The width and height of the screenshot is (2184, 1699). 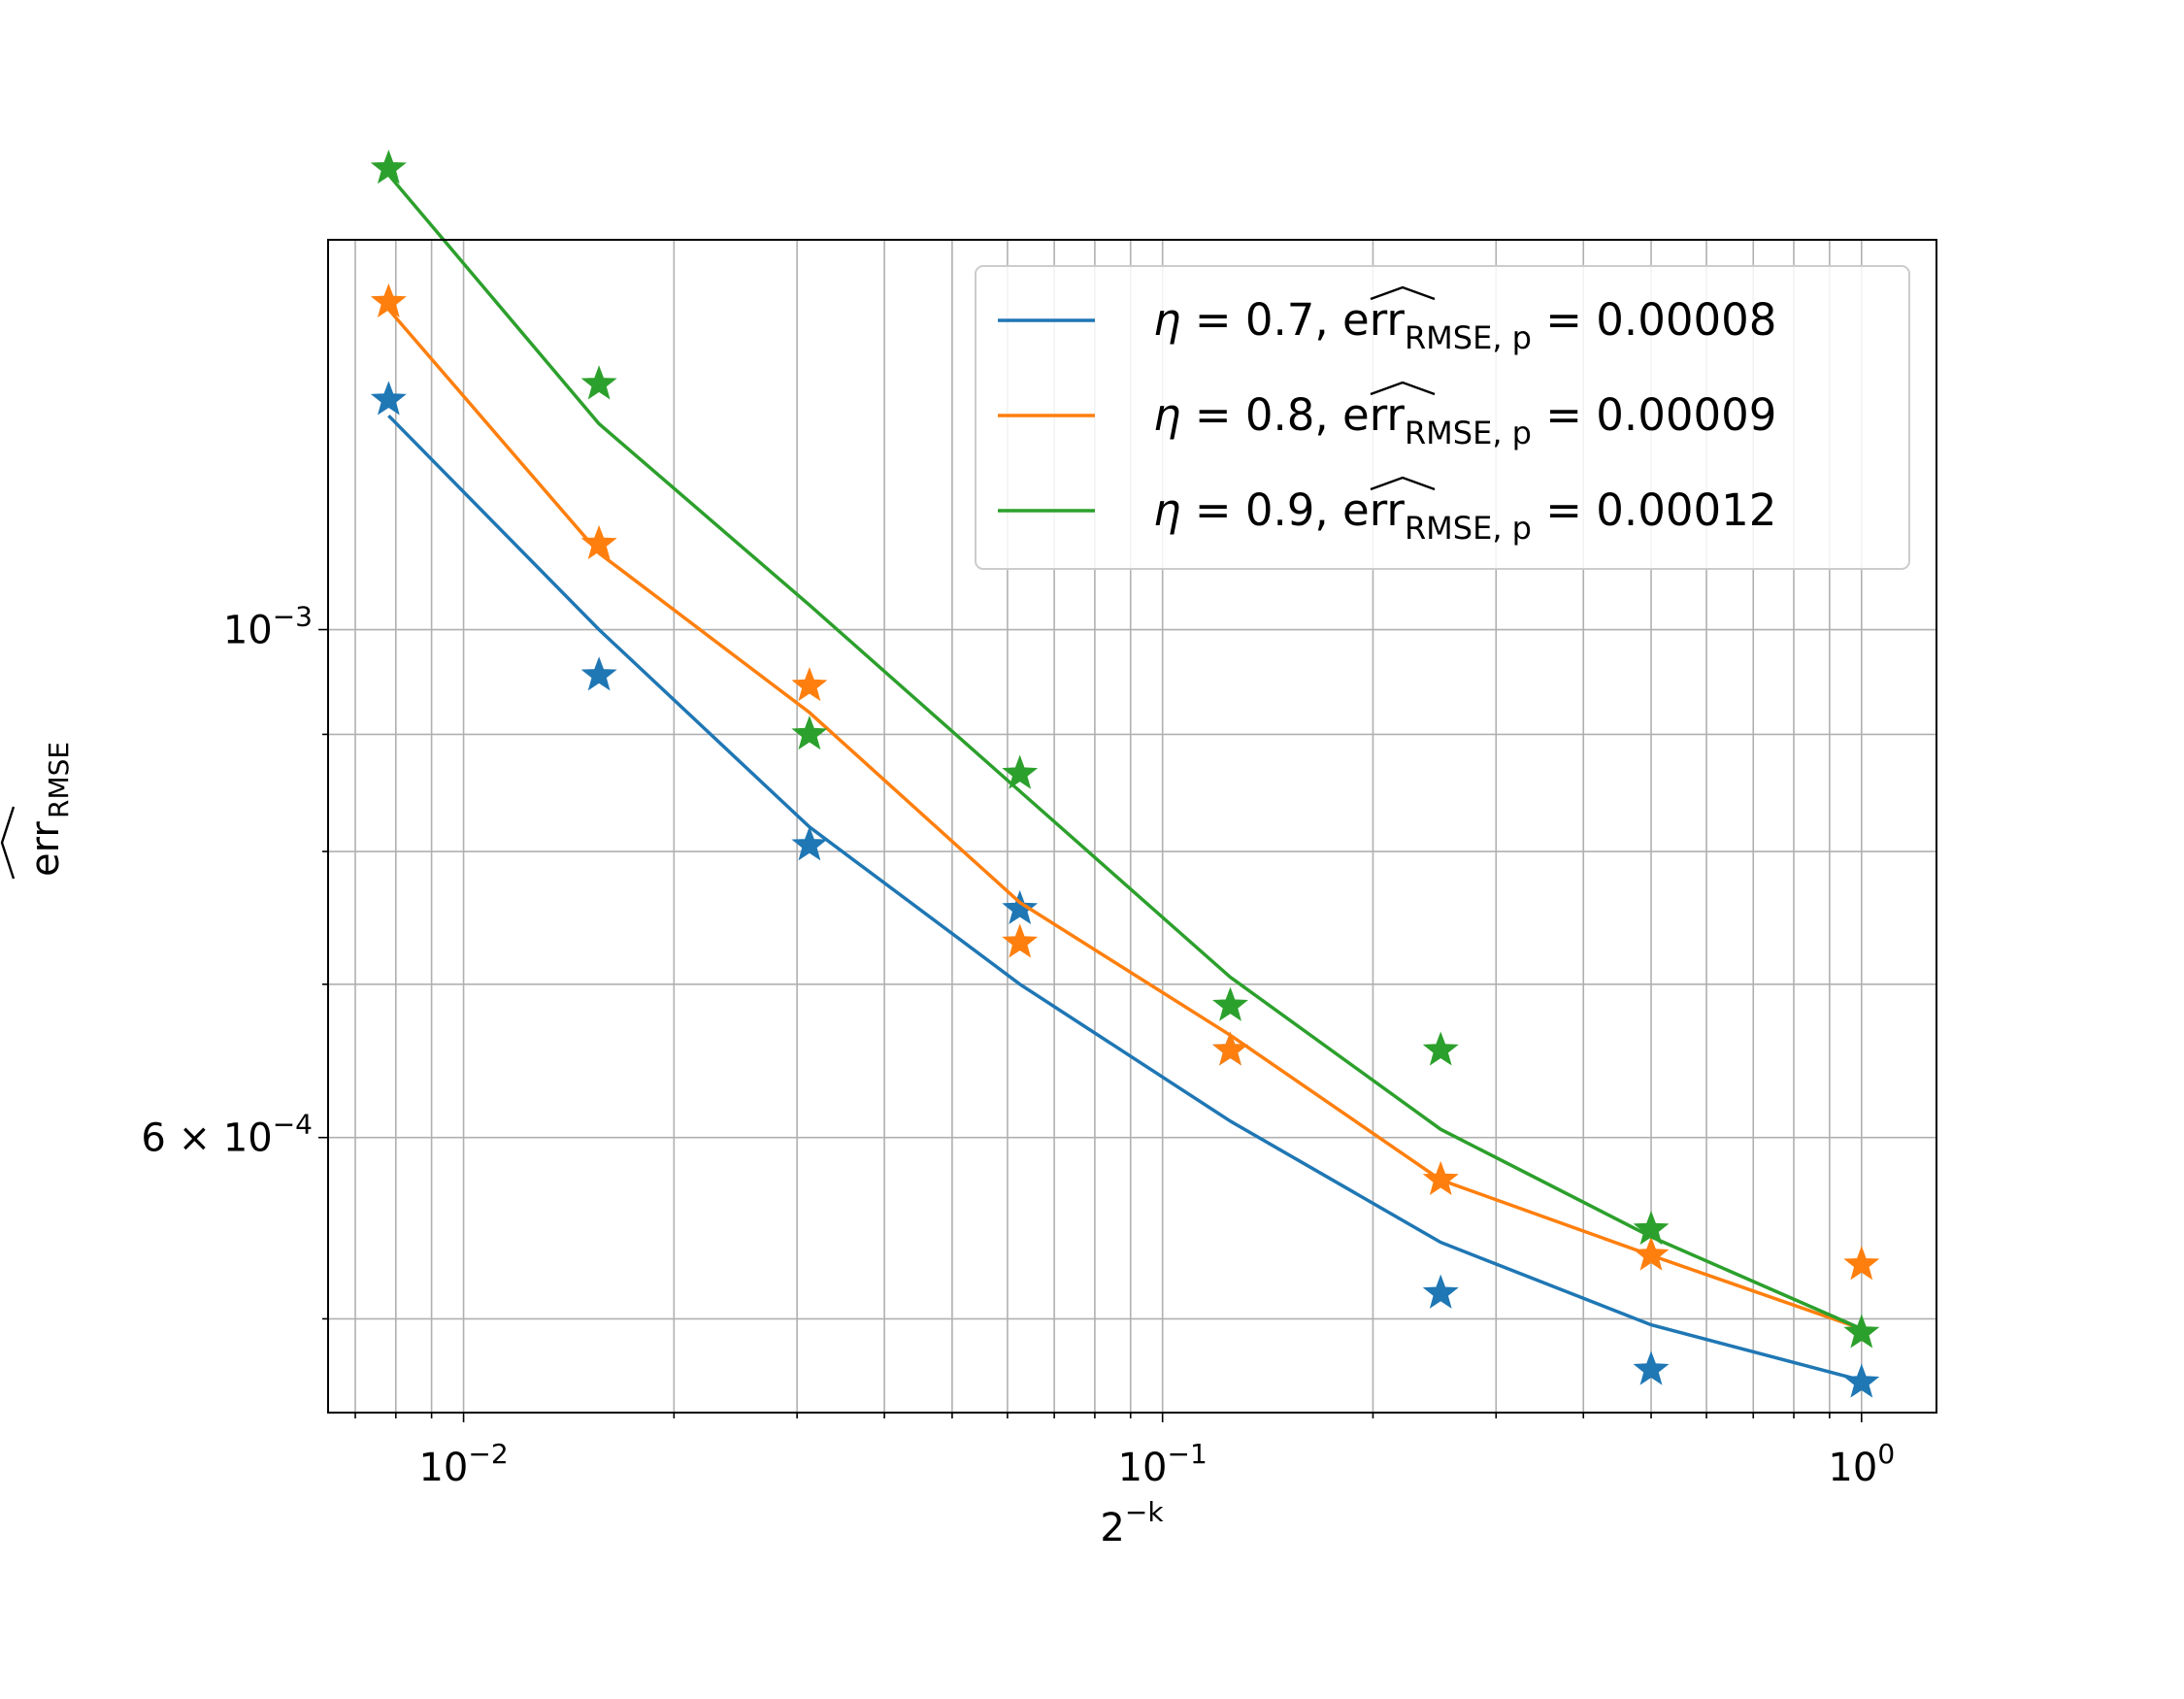 I want to click on legend-box, so click(x=1442, y=417).